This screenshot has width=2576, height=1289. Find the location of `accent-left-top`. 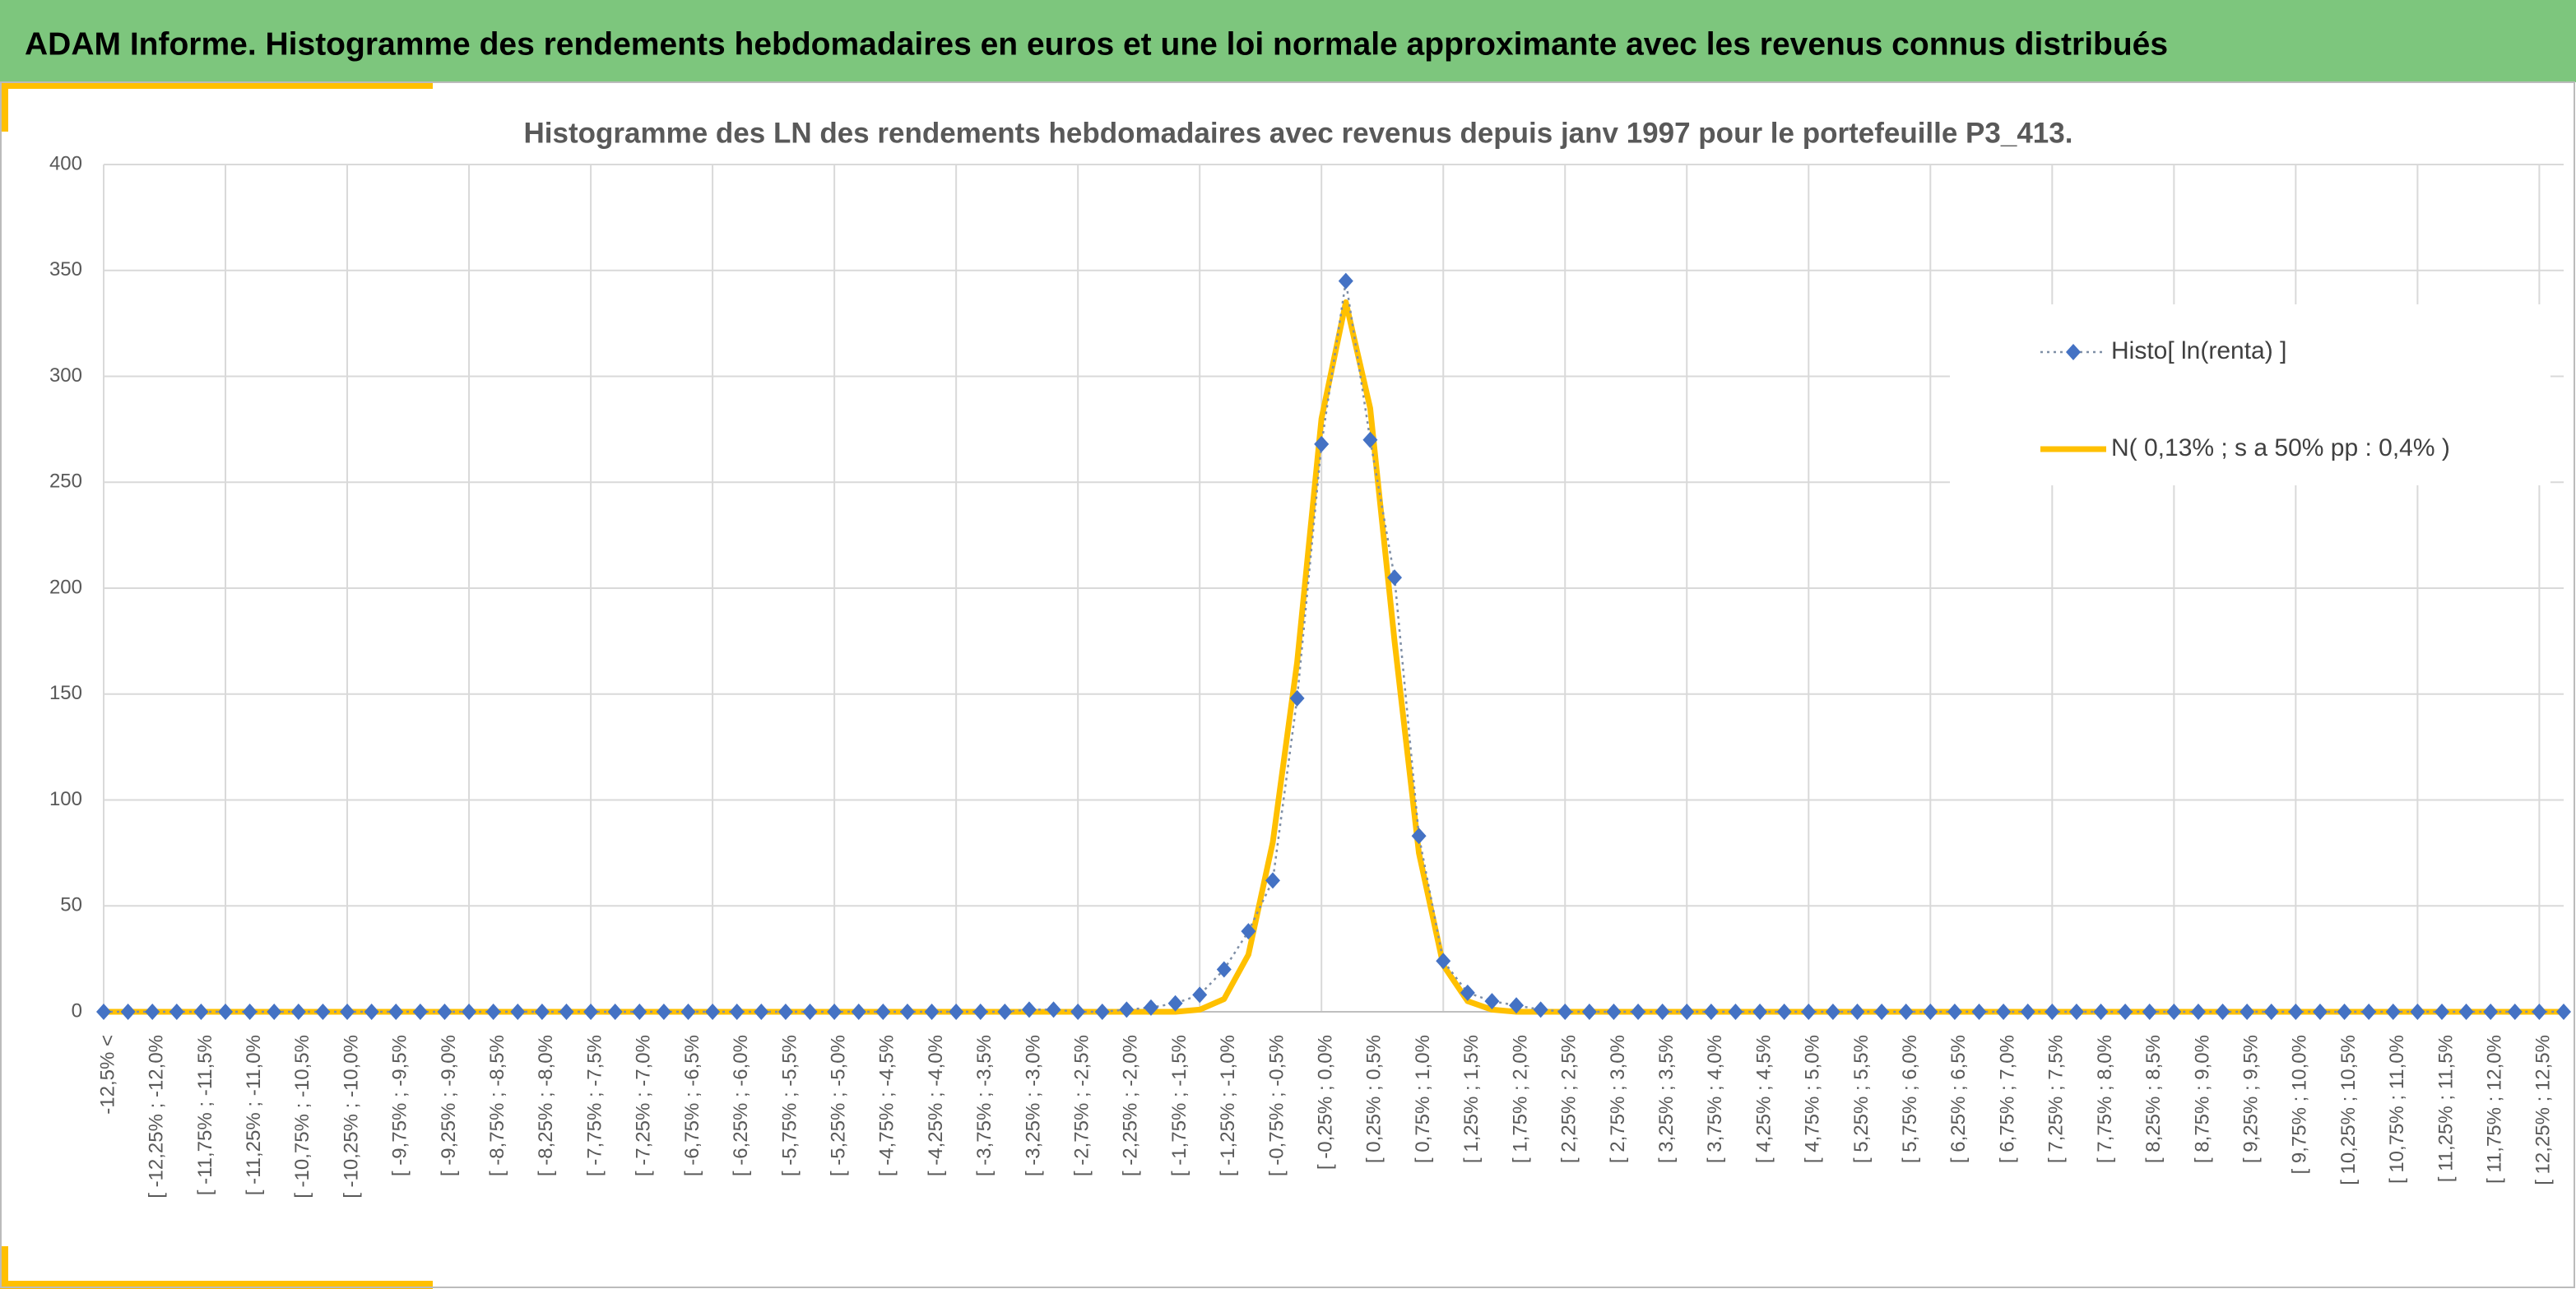

accent-left-top is located at coordinates (4, 107).